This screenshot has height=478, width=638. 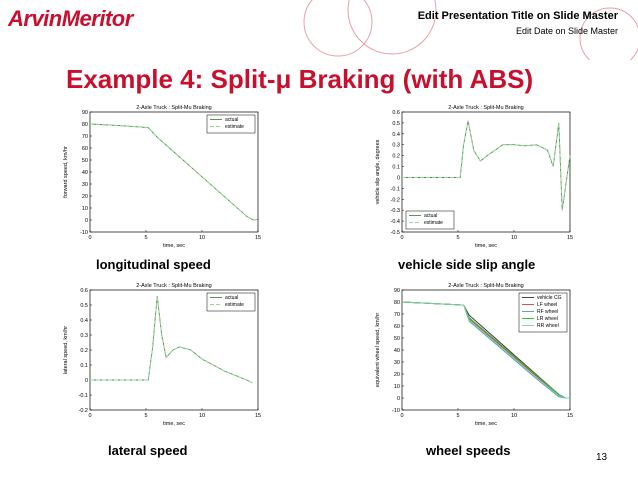 I want to click on caption-vehicle-side-slip-angle: vehicle side slip angle, so click(x=467, y=264).